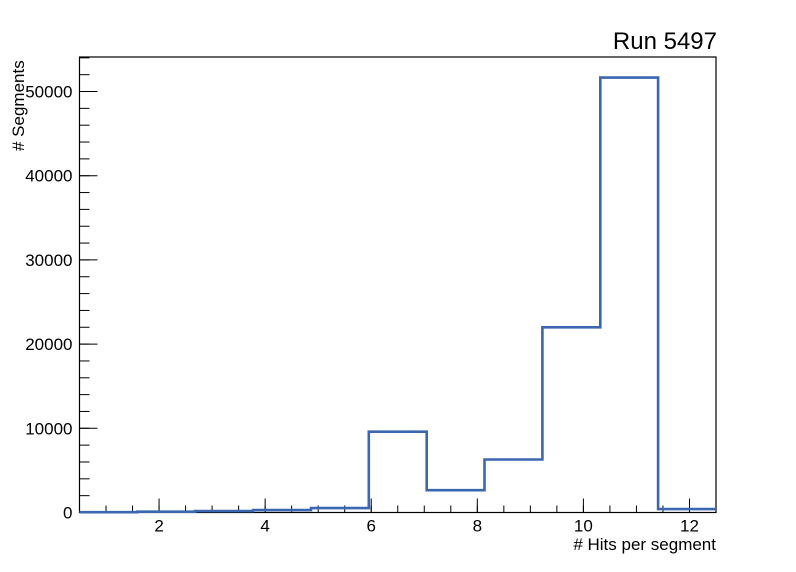 The width and height of the screenshot is (796, 572). I want to click on chart-title: Run 5497, so click(664, 41).